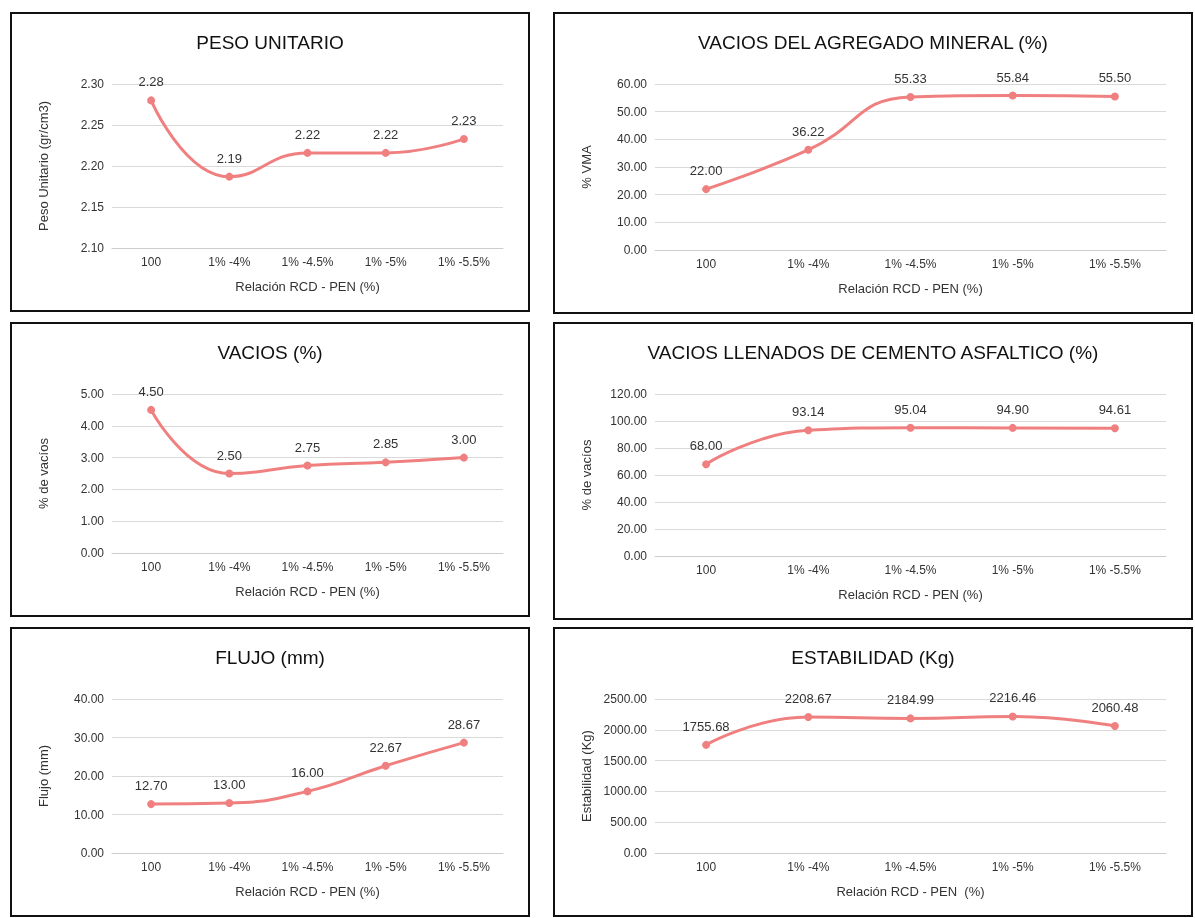 Image resolution: width=1195 pixels, height=918 pixels. What do you see at coordinates (307, 773) in the screenshot?
I see `data-label: 16.00` at bounding box center [307, 773].